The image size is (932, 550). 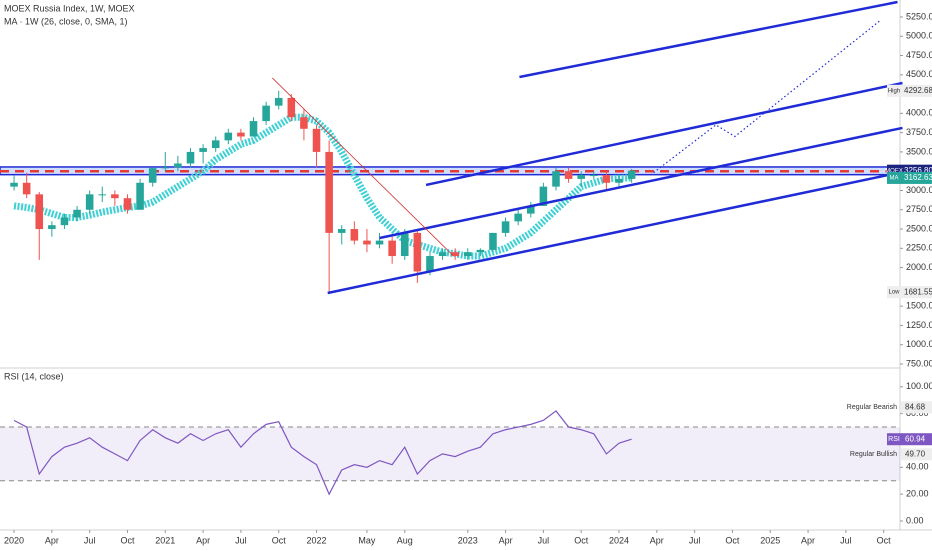 I want to click on price-tag-name: MA, so click(x=894, y=179).